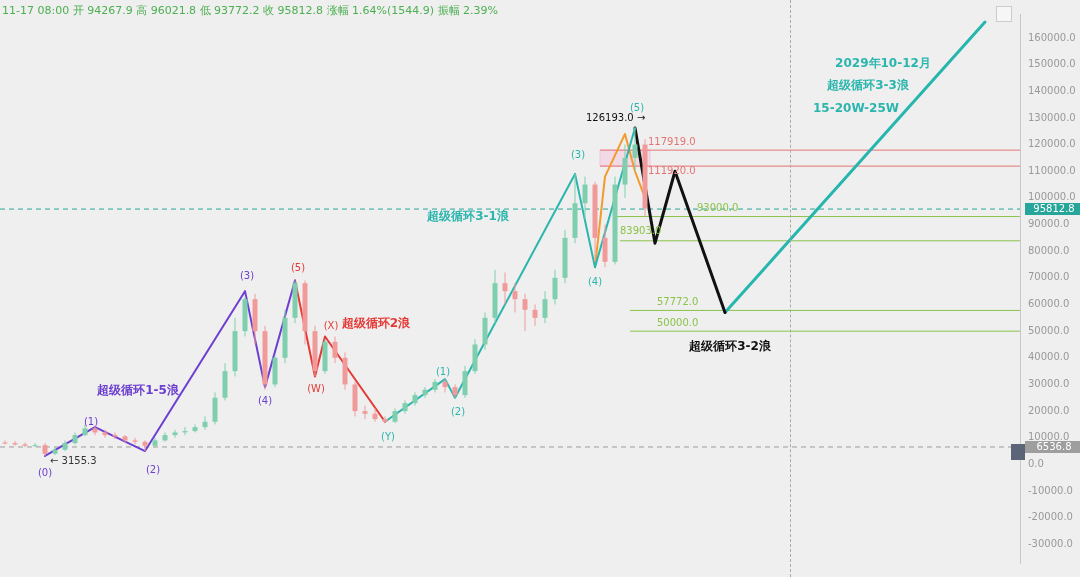 This screenshot has width=1080, height=577. What do you see at coordinates (1052, 37) in the screenshot?
I see `y-tick-label: 160000.0` at bounding box center [1052, 37].